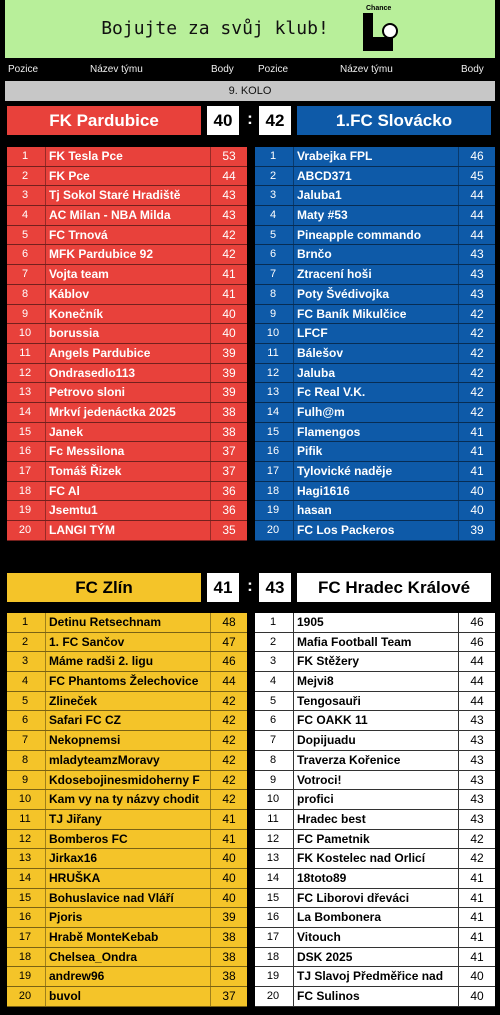 The width and height of the screenshot is (500, 1015). Describe the element at coordinates (326, 740) in the screenshot. I see `row-team-name: Dopijuadu` at that location.